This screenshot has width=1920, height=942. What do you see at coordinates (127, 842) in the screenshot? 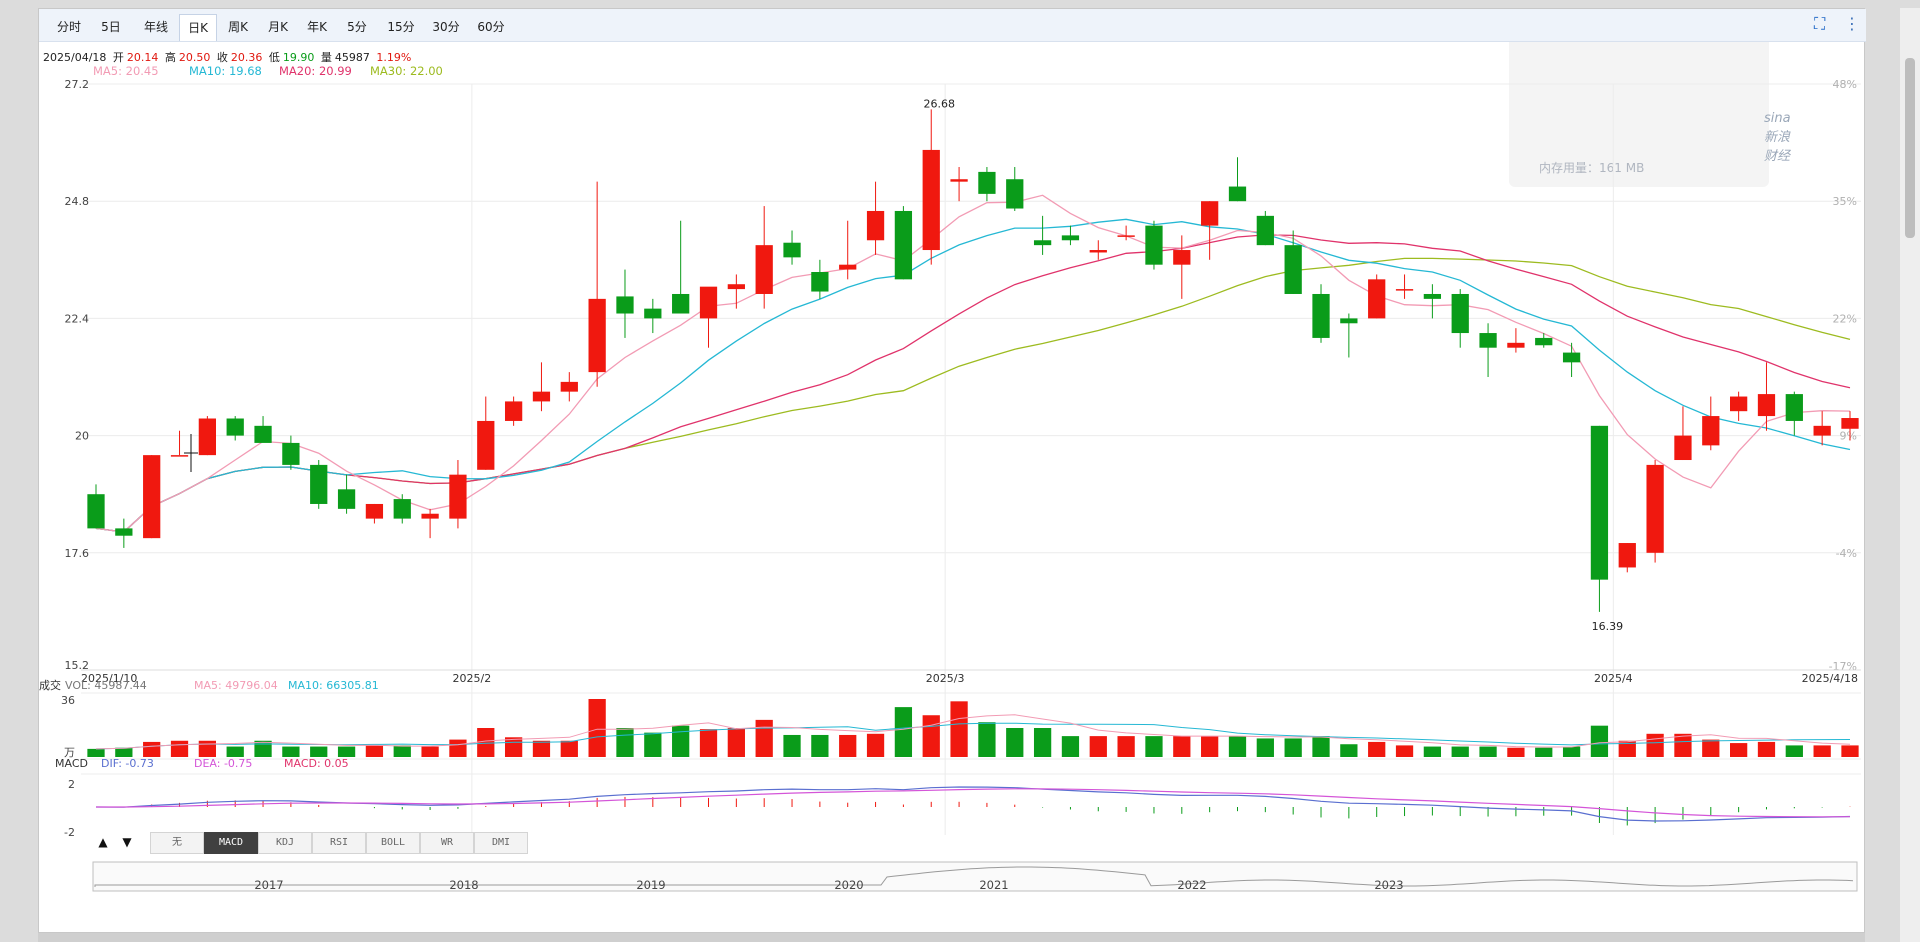
I see `arrow-down-icon: ▼` at bounding box center [127, 842].